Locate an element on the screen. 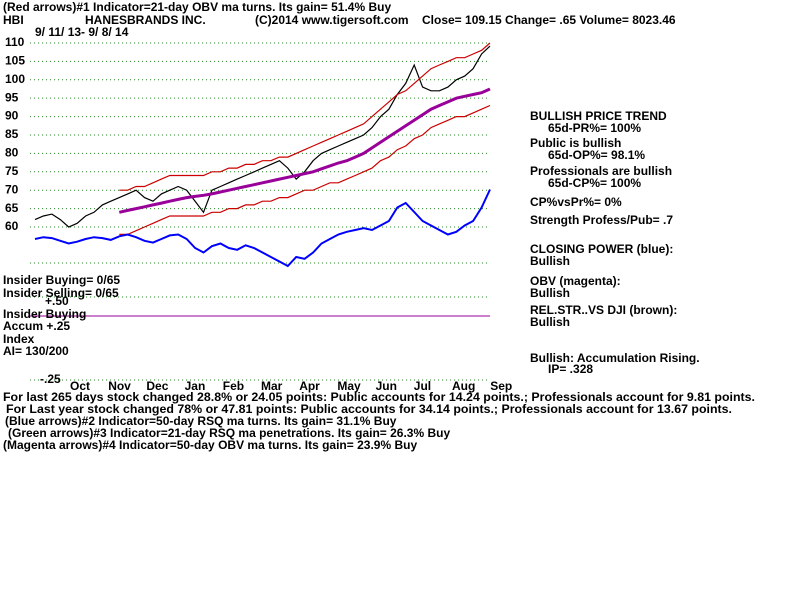  side-text: Strength Profess/Pub= .7 is located at coordinates (601, 220).